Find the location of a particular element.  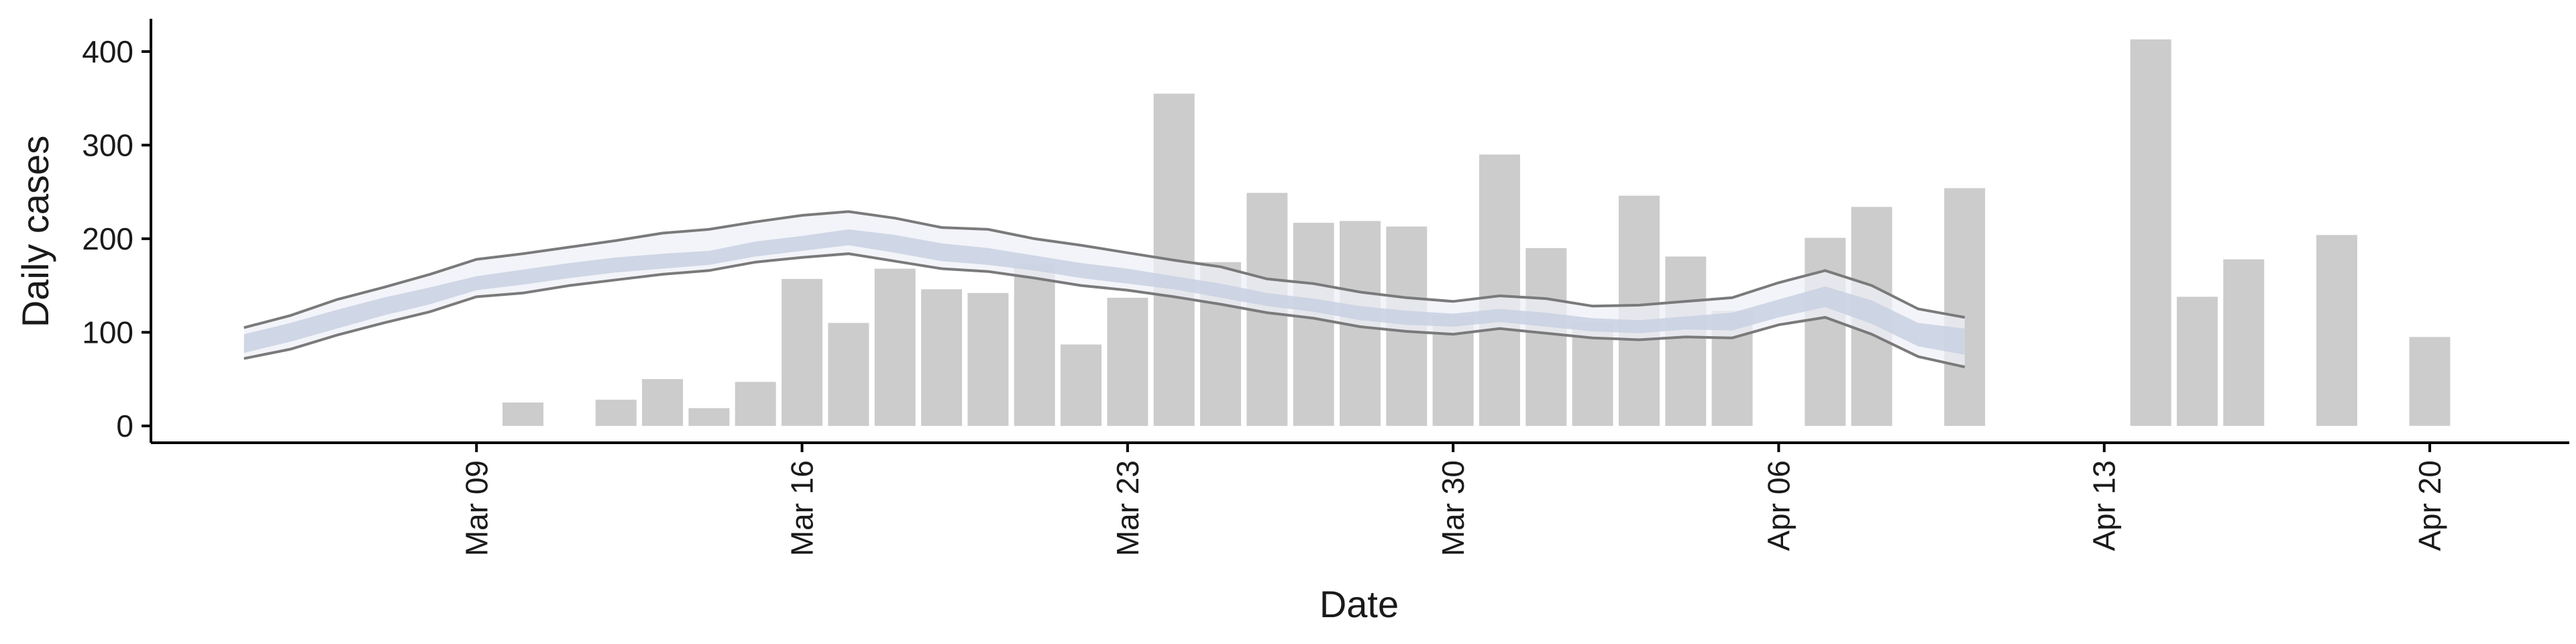

x-tick-label: Apr 20 is located at coordinates (2429, 505).